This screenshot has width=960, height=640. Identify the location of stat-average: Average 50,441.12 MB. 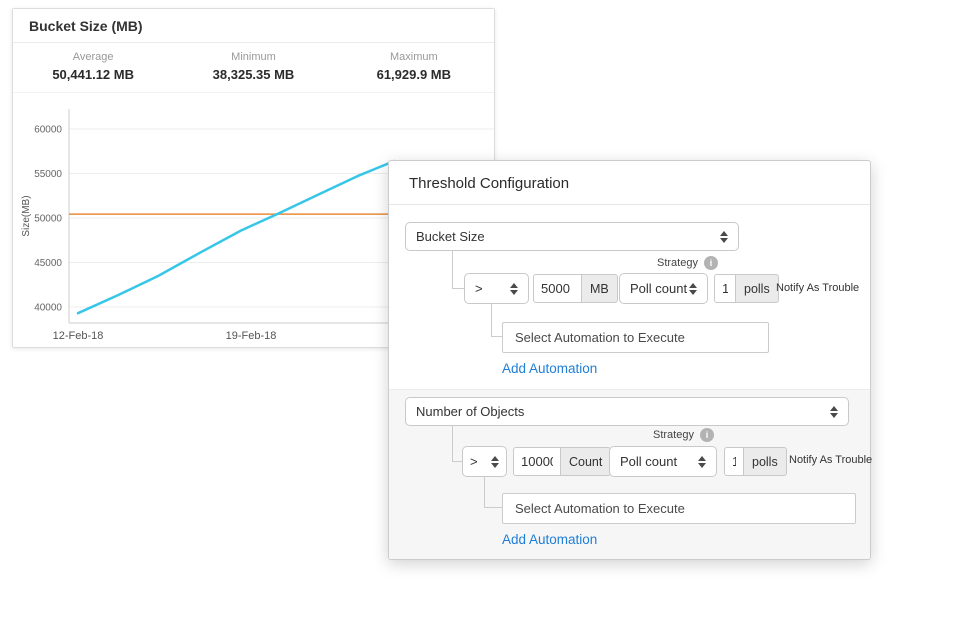
(93, 66).